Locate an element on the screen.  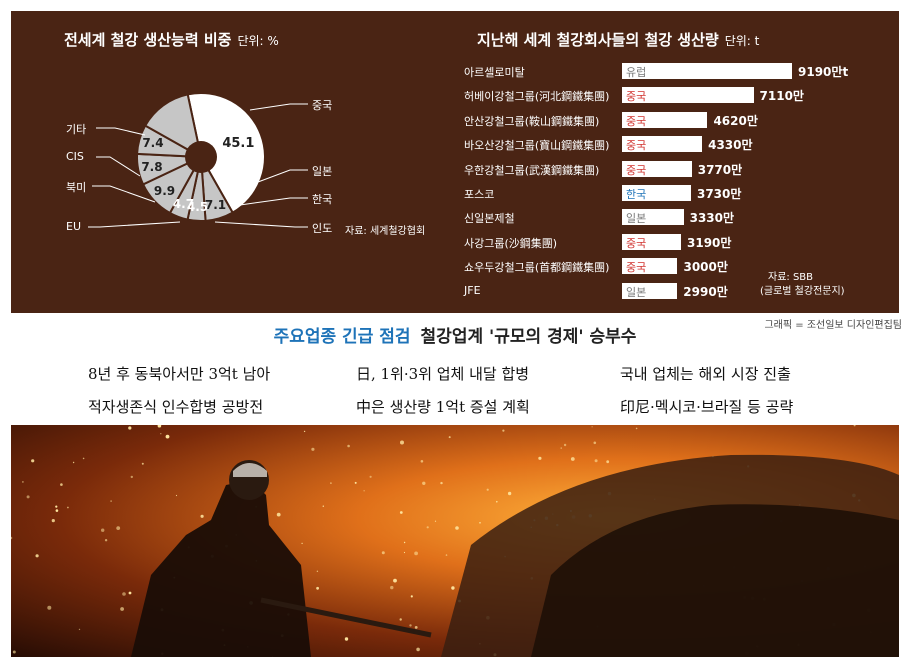
bar: 유럽 is located at coordinates (707, 71).